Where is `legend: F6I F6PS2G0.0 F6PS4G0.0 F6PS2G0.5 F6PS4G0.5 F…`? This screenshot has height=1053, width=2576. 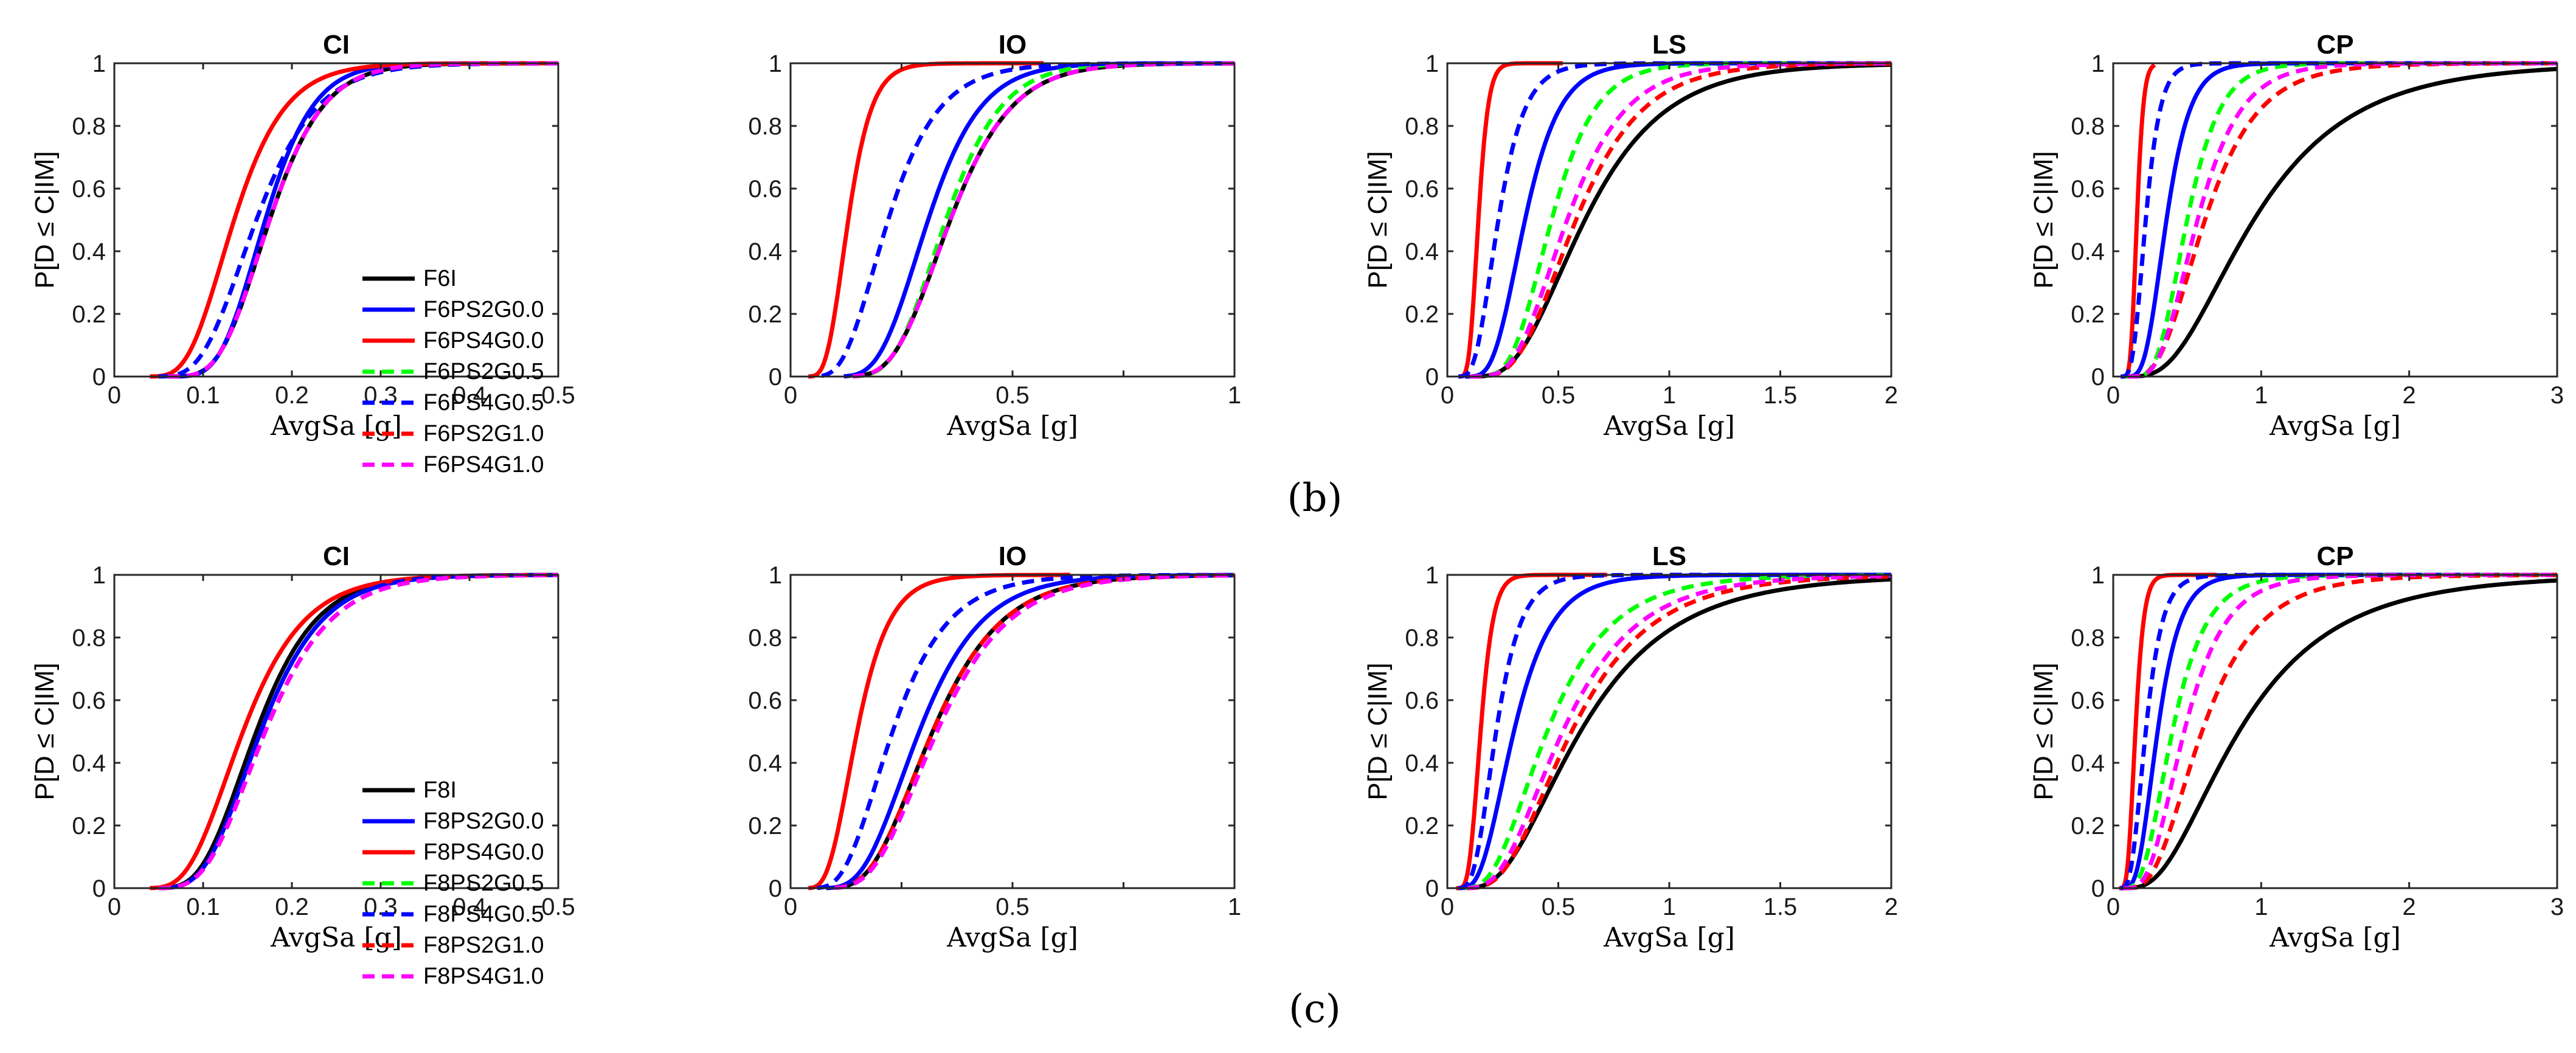 legend: F6I F6PS2G0.0 F6PS4G0.0 F6PS2G0.5 F6PS4G0.5 F… is located at coordinates (453, 372).